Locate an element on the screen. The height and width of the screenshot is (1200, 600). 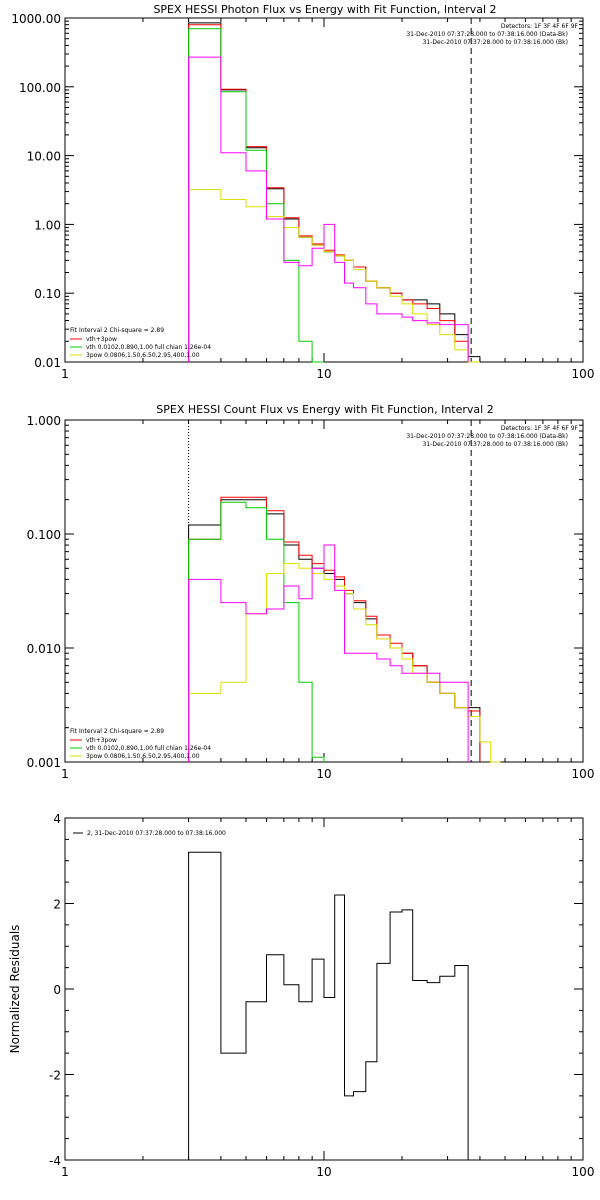
y-tick-label: 100.00 is located at coordinates (40, 88).